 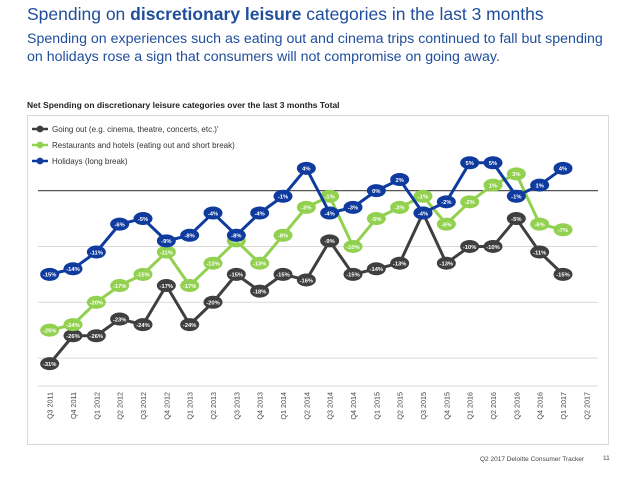 I want to click on series-restaurants-data-label: -15%, so click(x=143, y=276).